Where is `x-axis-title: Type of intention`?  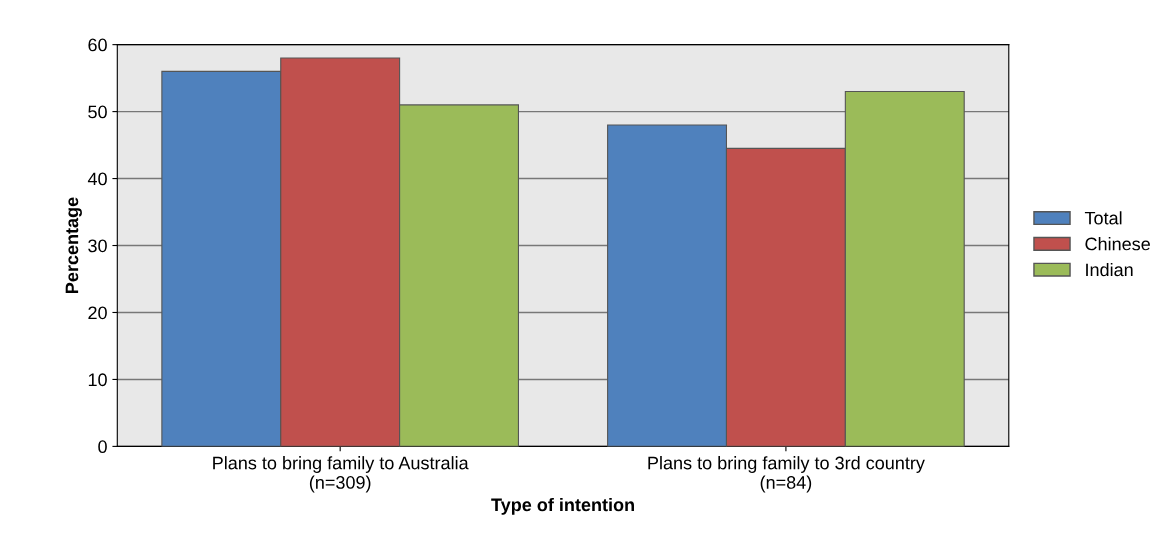 x-axis-title: Type of intention is located at coordinates (562, 506).